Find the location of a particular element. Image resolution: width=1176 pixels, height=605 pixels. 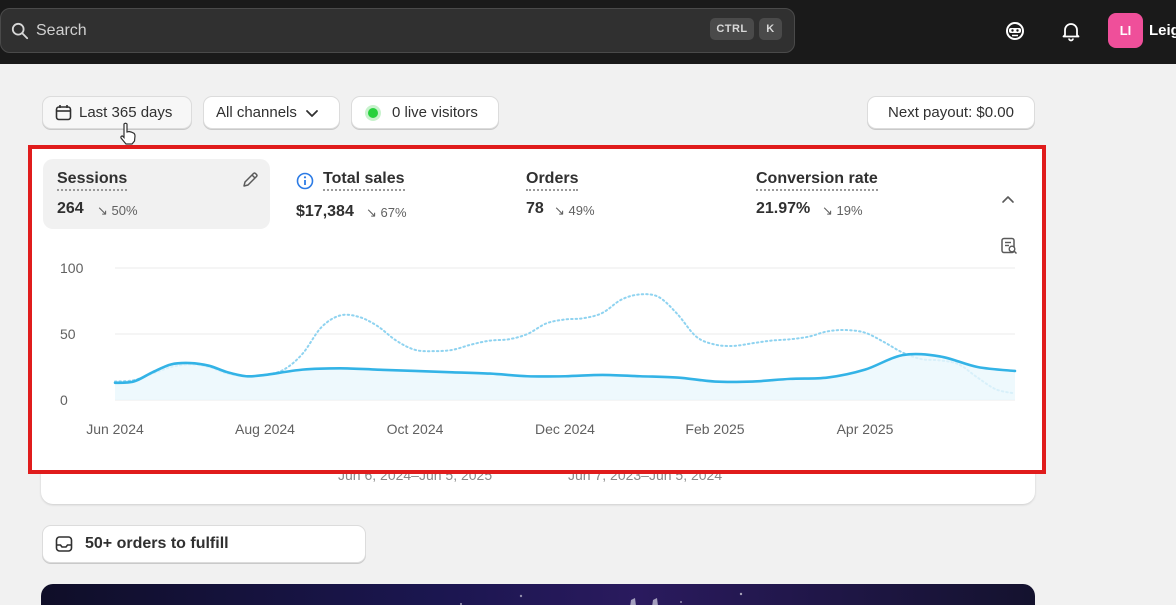

hand-cursor-icon is located at coordinates (128, 133).